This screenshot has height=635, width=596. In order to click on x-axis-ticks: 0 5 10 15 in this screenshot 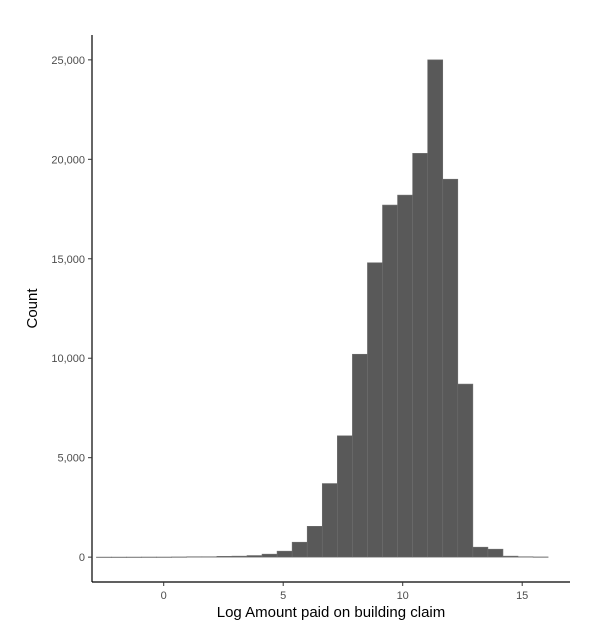, I will do `click(344, 592)`.